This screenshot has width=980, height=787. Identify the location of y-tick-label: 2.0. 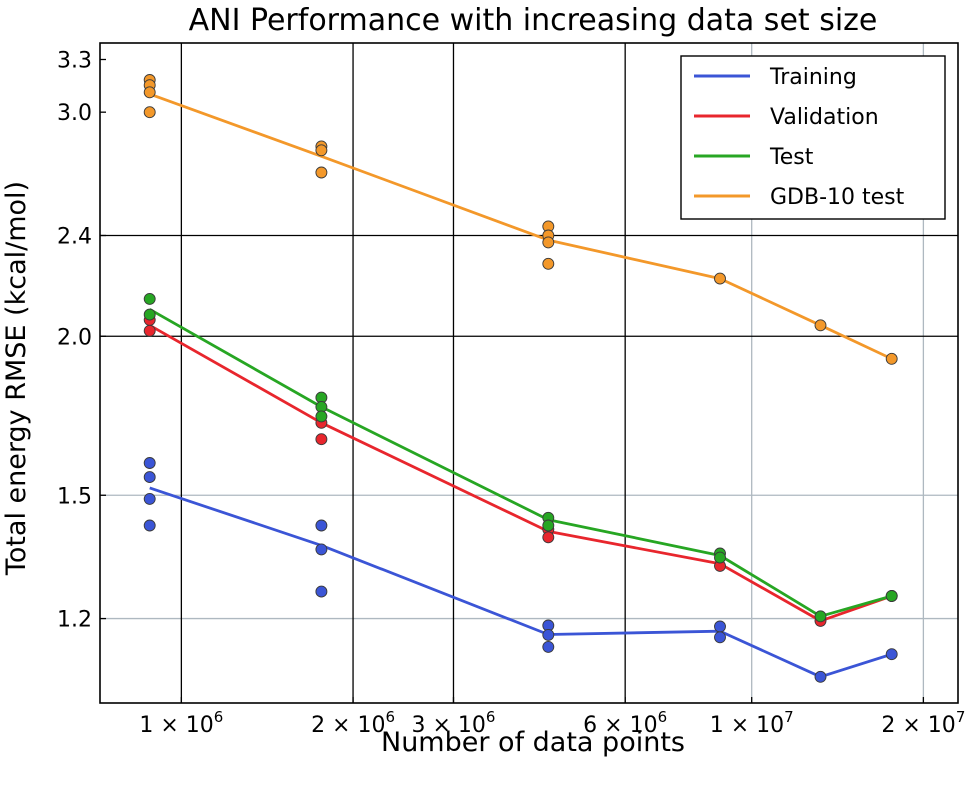
(74, 337).